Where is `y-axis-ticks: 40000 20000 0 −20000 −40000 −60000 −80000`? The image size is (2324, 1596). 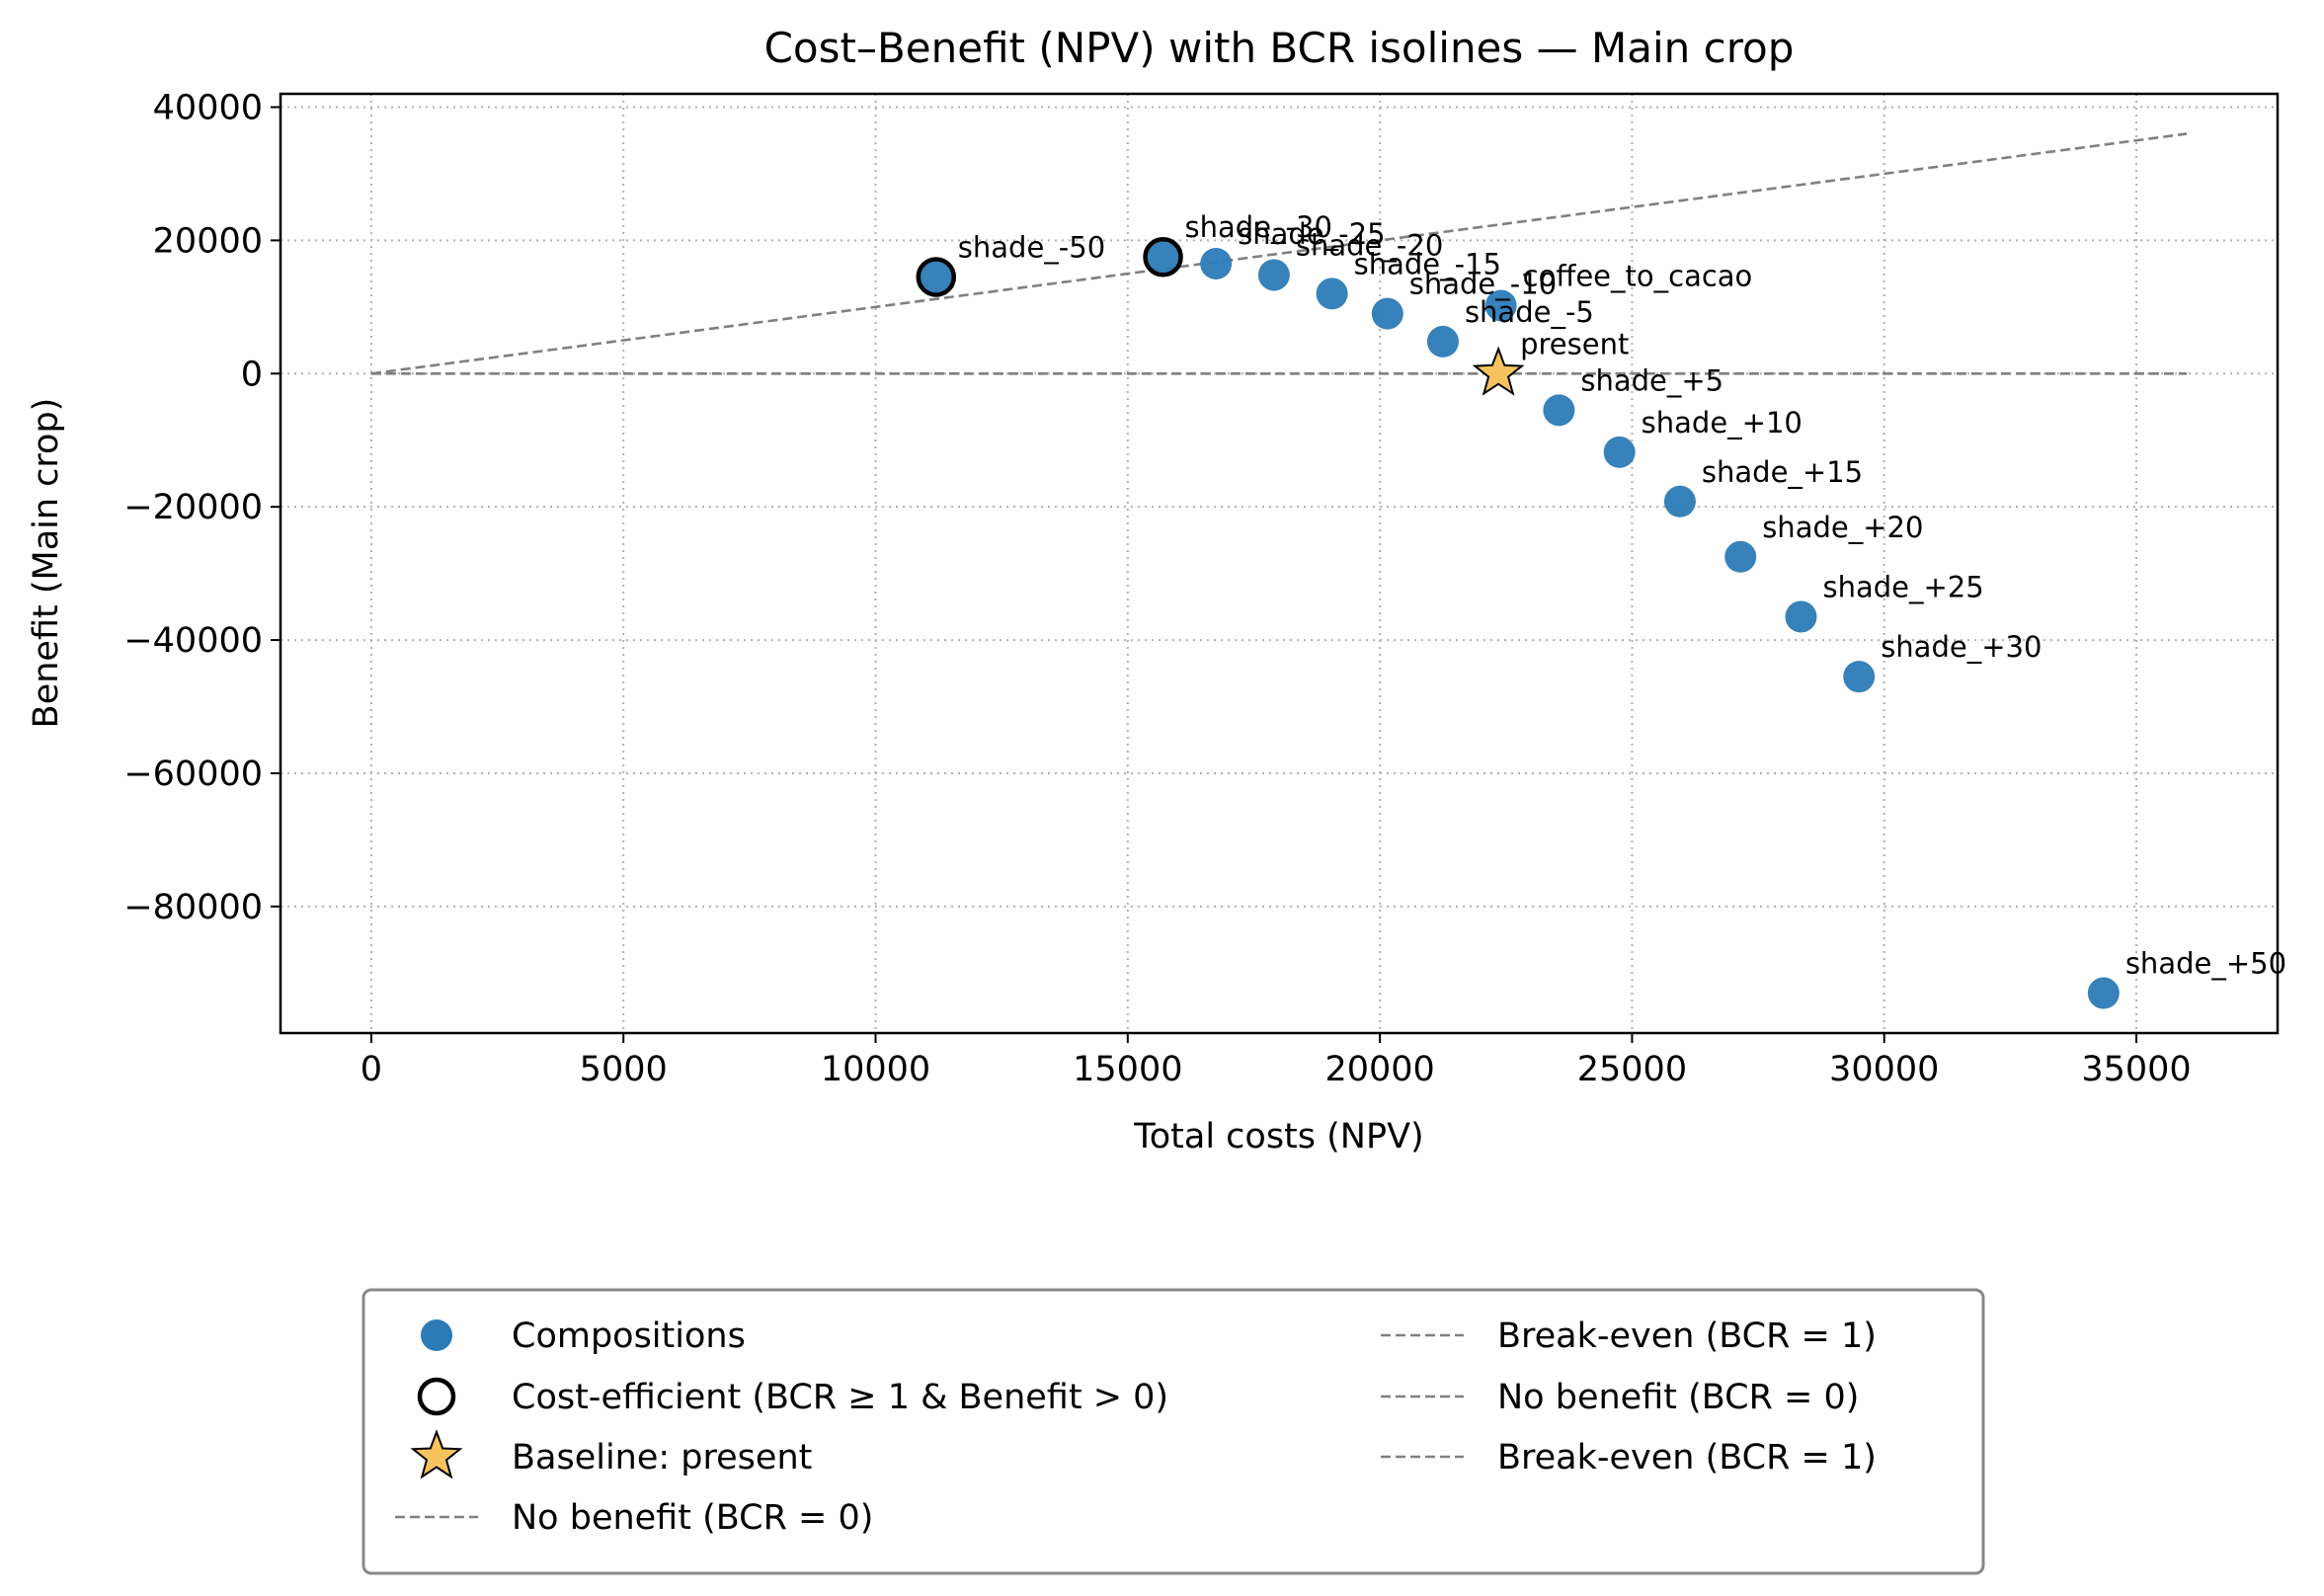 y-axis-ticks: 40000 20000 0 −20000 −40000 −60000 −80000 is located at coordinates (201, 507).